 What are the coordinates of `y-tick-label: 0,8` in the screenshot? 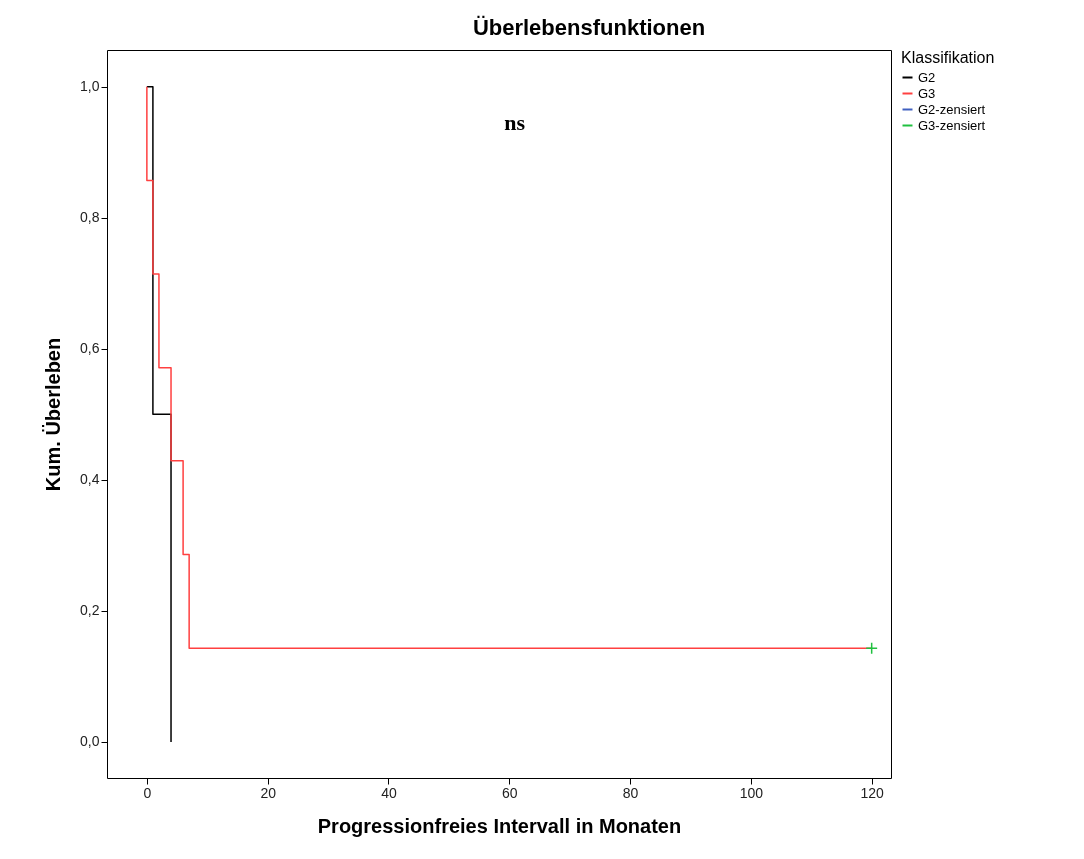 It's located at (90, 217).